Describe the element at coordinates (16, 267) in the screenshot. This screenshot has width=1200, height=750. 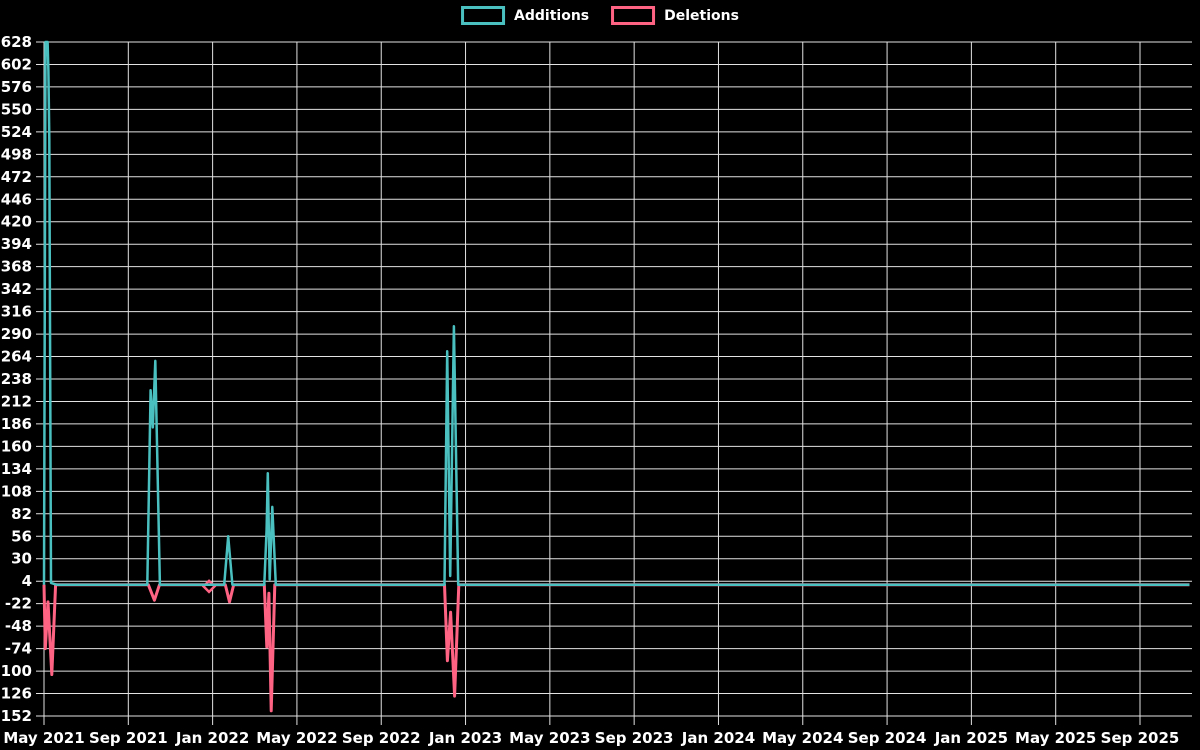
I see `y-tick-label: 368` at that location.